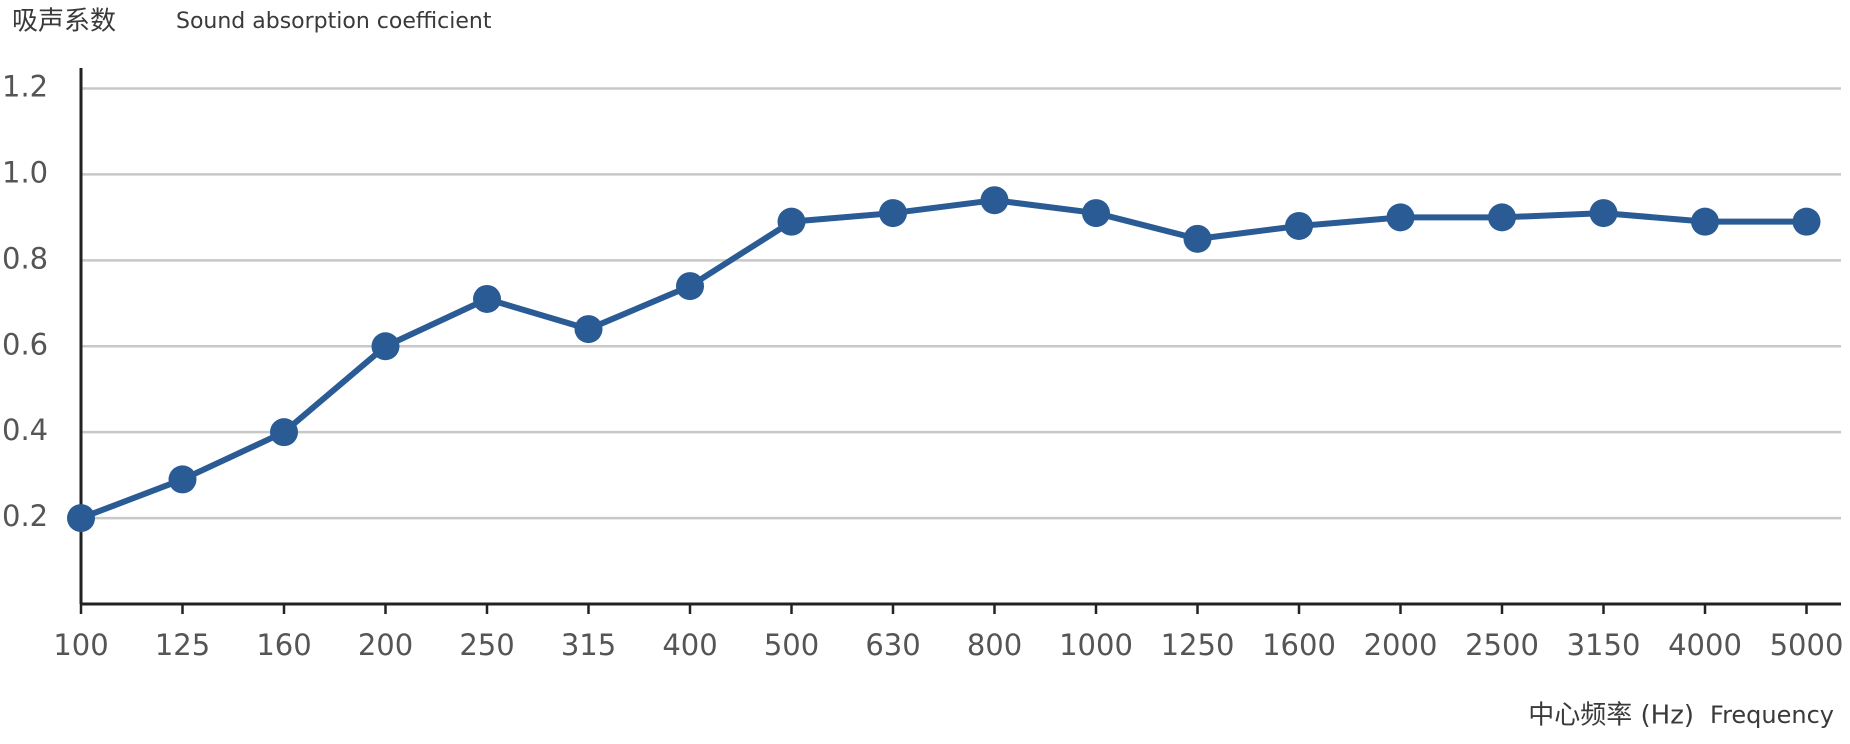  Describe the element at coordinates (1198, 645) in the screenshot. I see `x-tick-label: 1250` at that location.